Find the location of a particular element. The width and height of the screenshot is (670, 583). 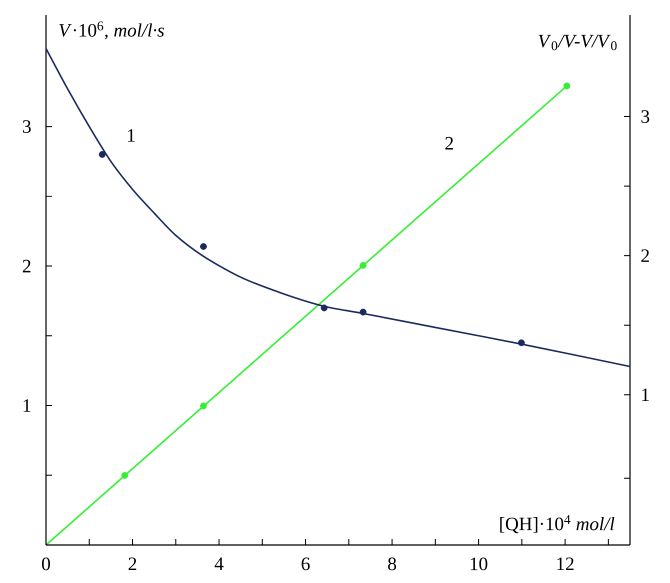

x-tick-label: 2 is located at coordinates (132, 564).